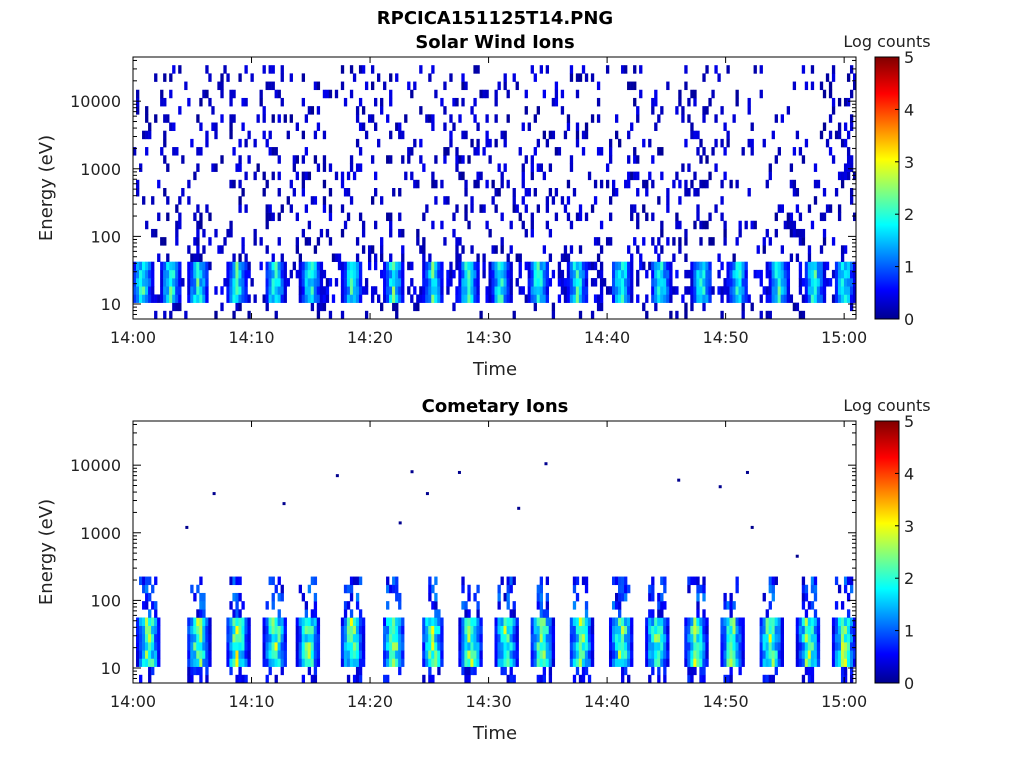 Image resolution: width=1024 pixels, height=768 pixels. Describe the element at coordinates (495, 406) in the screenshot. I see `cometary-title: Cometary Ions` at that location.